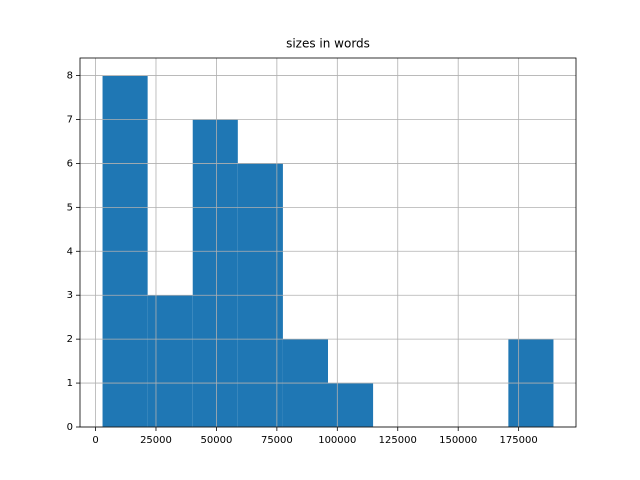 The width and height of the screenshot is (640, 480). I want to click on x-tick-label: 25000, so click(156, 440).